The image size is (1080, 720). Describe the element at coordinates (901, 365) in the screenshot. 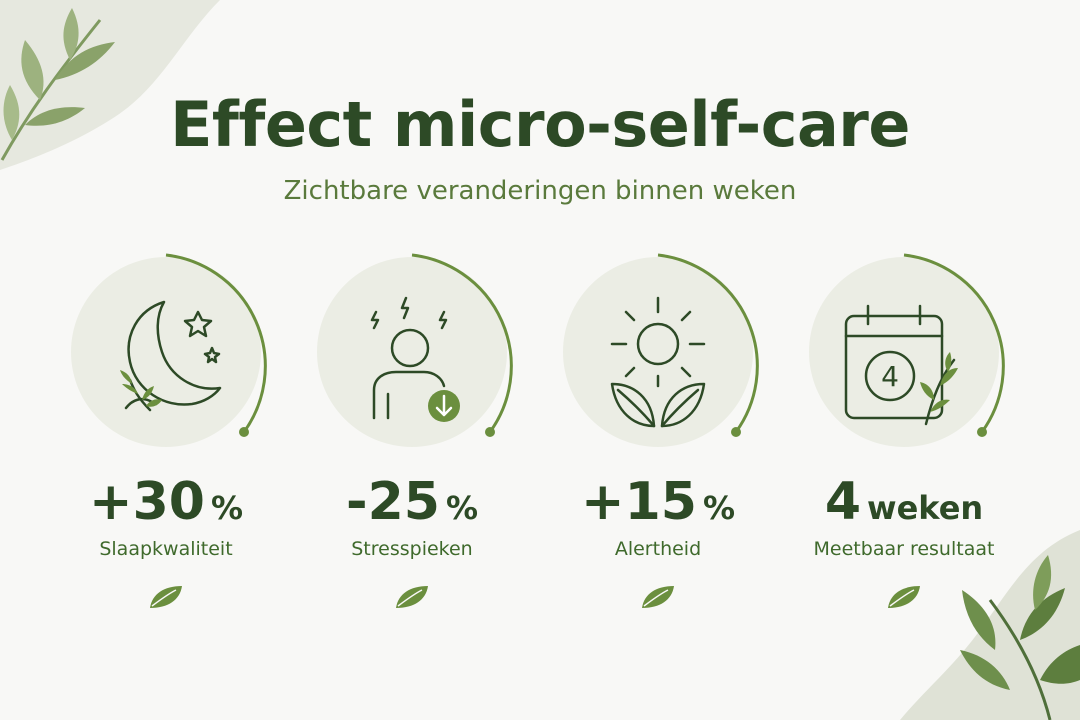

I see `calendar-icon: 4` at that location.